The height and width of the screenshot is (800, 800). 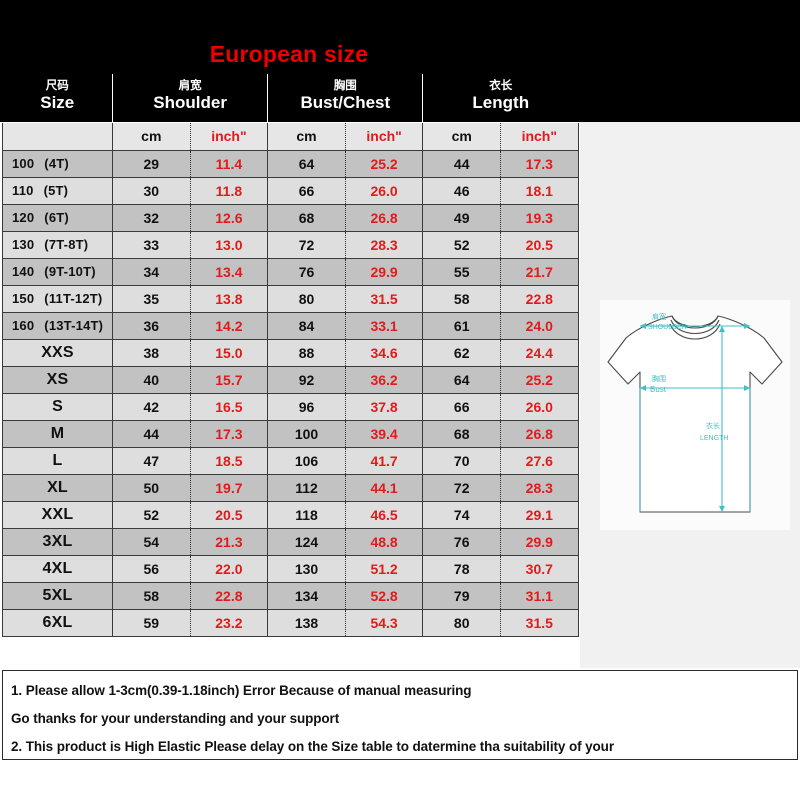 I want to click on col-group-bust-cn: 胸围, so click(x=345, y=86).